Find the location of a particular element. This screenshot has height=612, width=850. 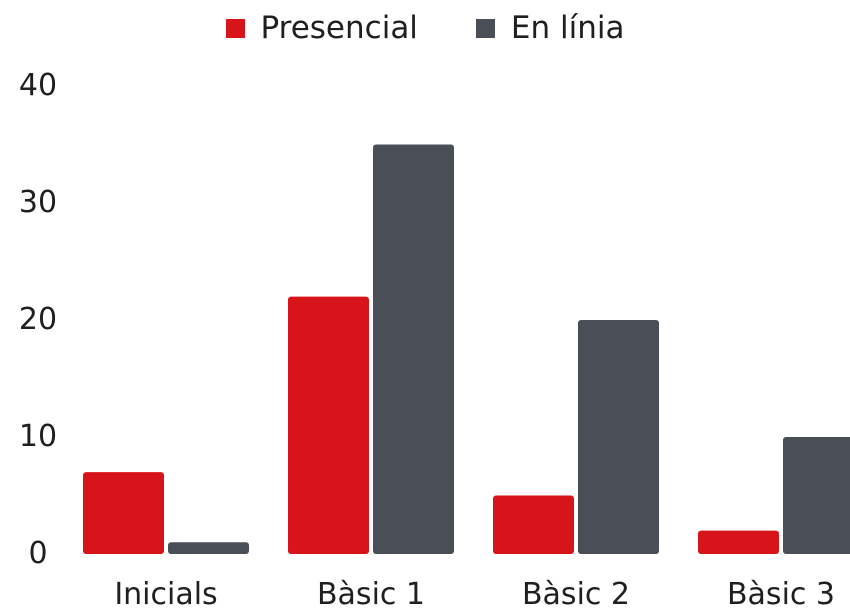

y-tick-label-30: 30 is located at coordinates (38, 202).